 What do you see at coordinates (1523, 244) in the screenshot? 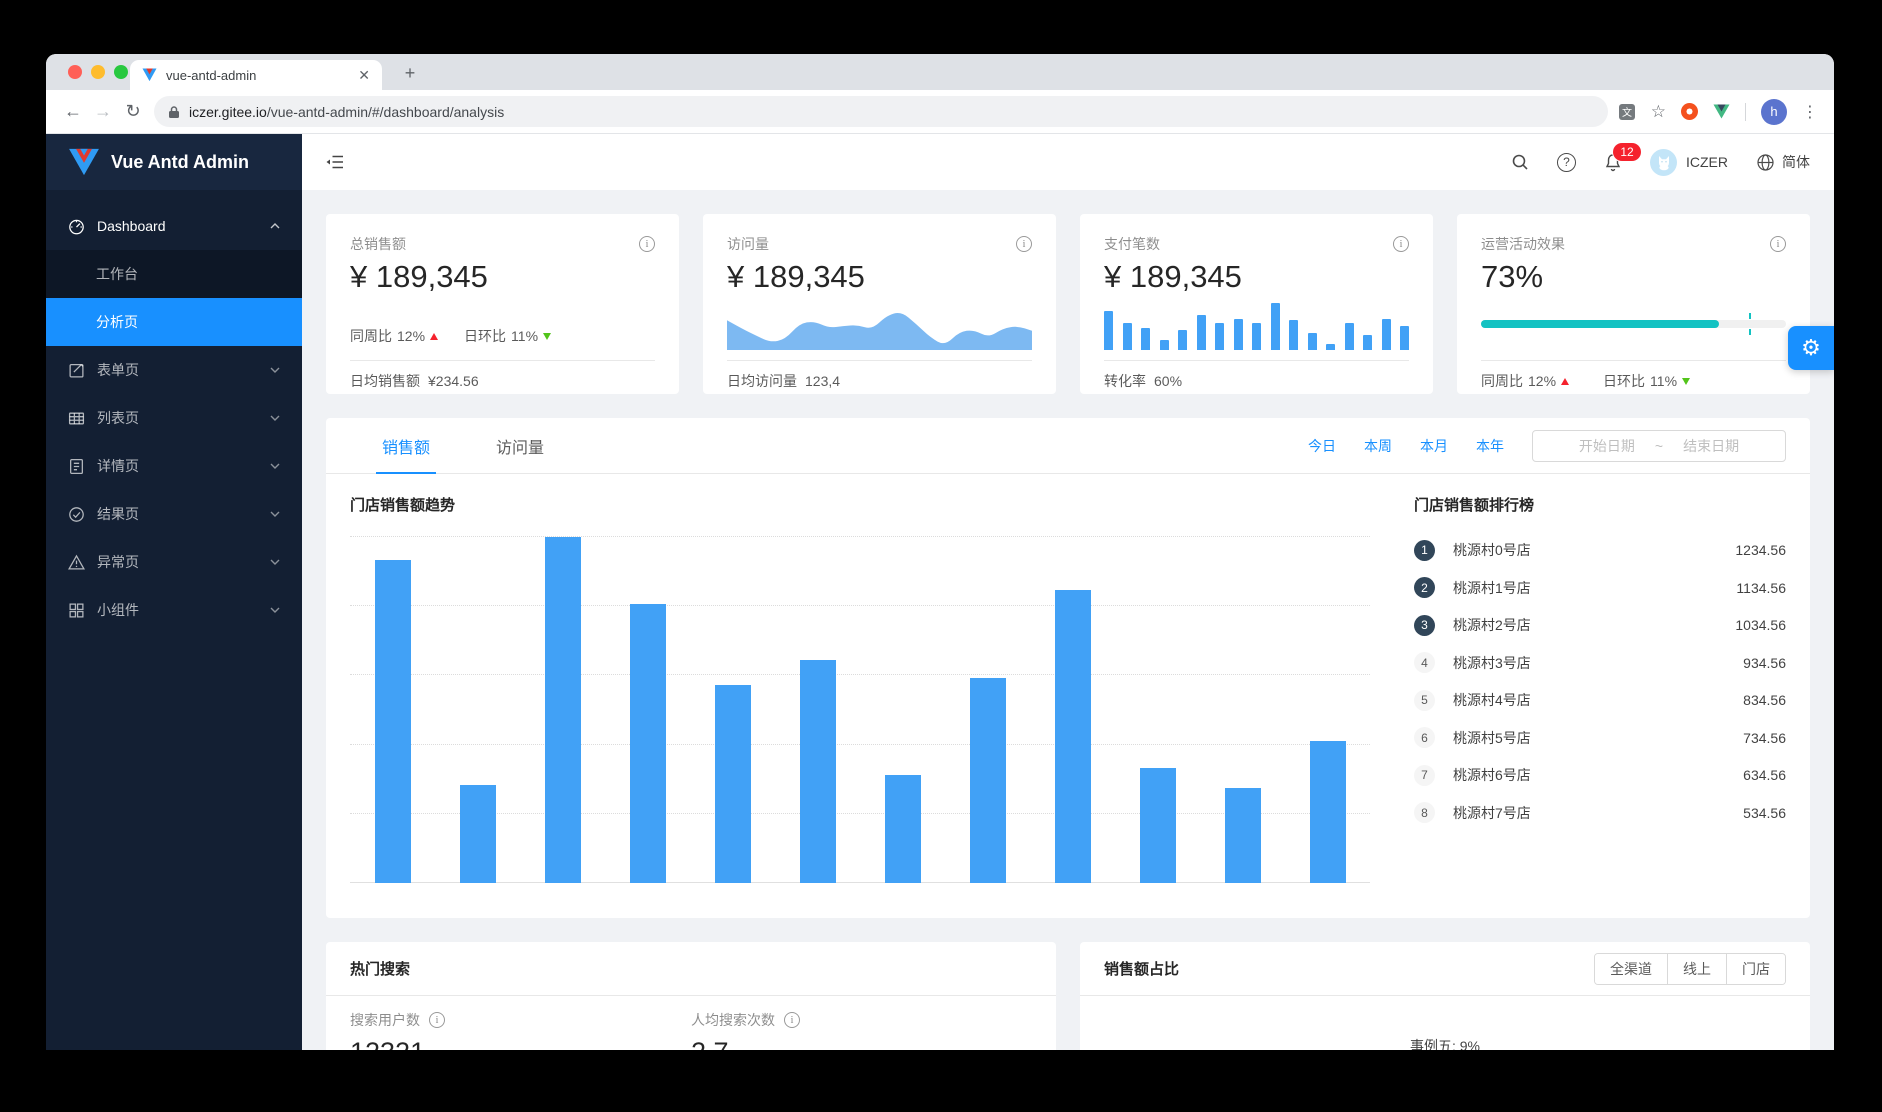
I see `stat-title: 运营活动效果` at bounding box center [1523, 244].